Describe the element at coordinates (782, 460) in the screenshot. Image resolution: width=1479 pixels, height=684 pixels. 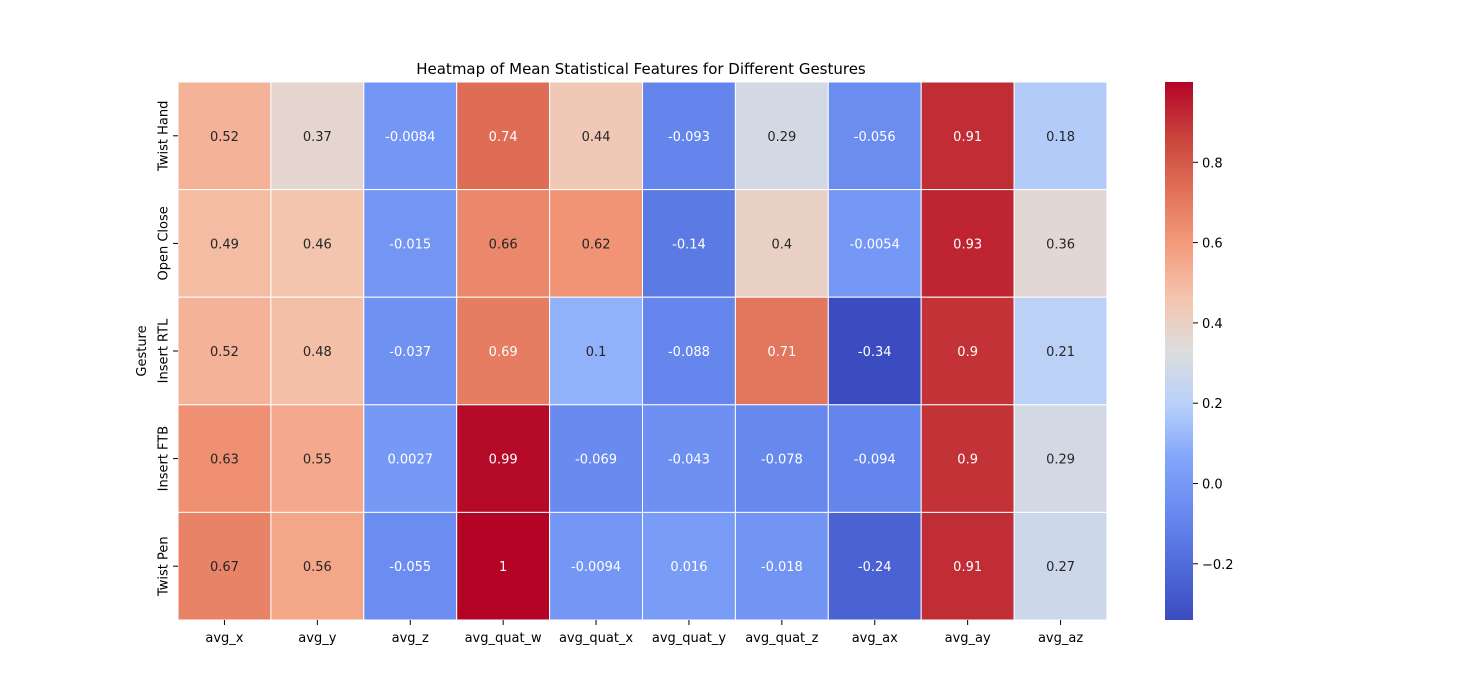
I see `cell-value-label: -0.078` at that location.